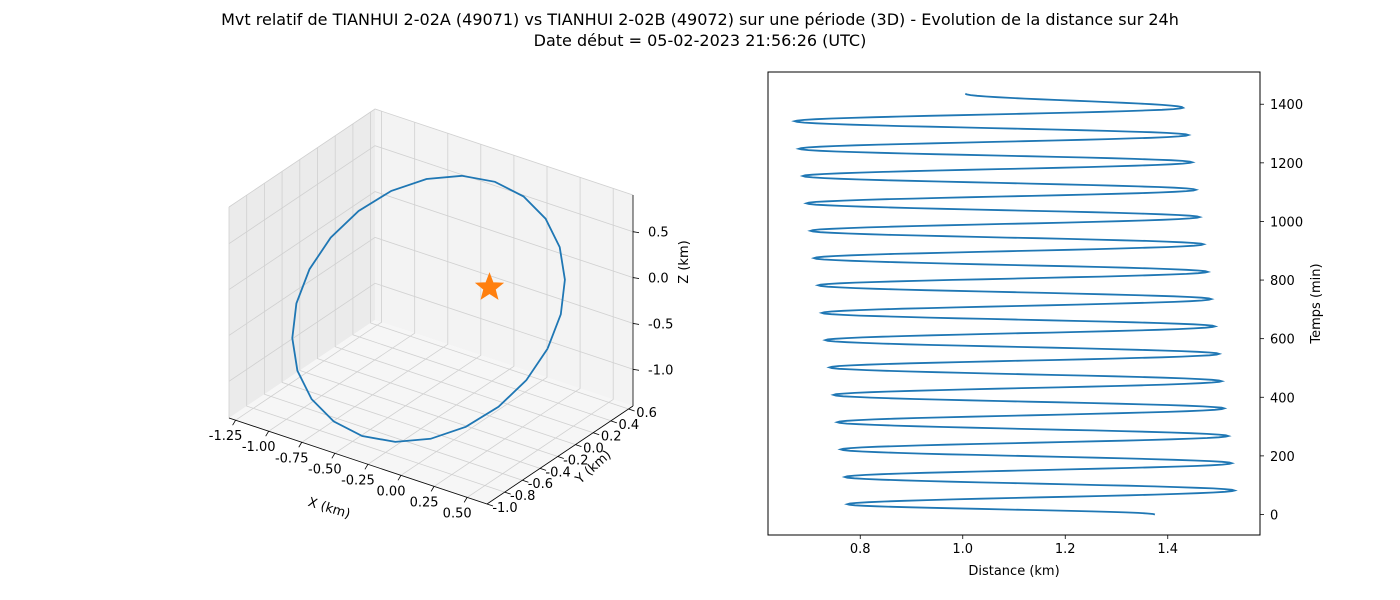  Describe the element at coordinates (593, 449) in the screenshot. I see `y-tick-label: 0.0` at that location.